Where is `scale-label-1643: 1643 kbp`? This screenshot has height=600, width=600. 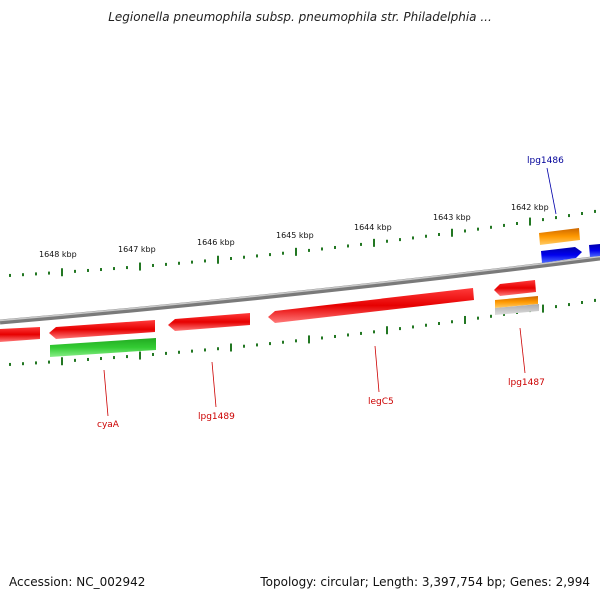
scale-label-1643: 1643 kbp is located at coordinates (452, 217).